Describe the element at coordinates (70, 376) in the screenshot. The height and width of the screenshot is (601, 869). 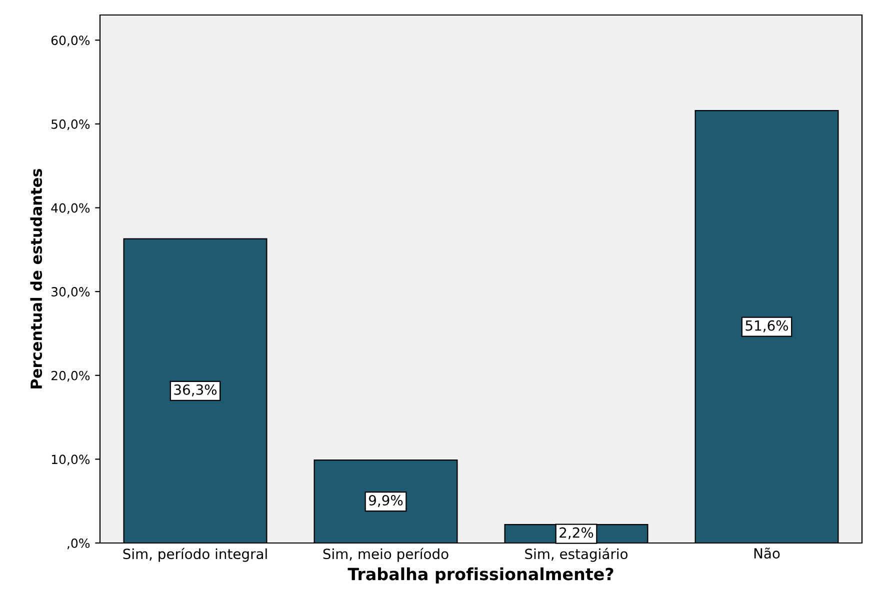
I see `y-tick-label: 20,0%` at that location.